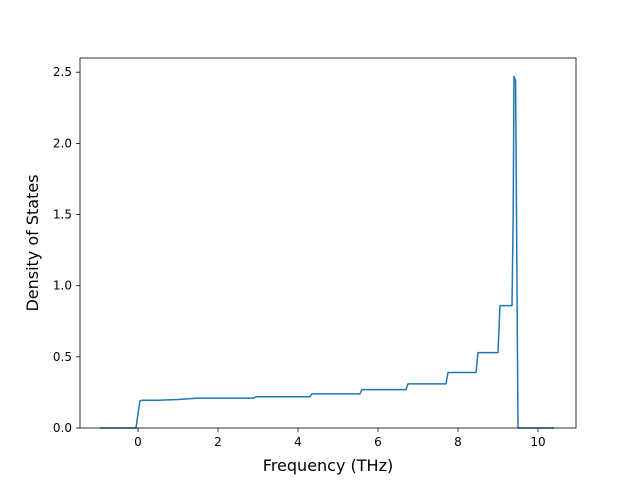 The image size is (640, 480). Describe the element at coordinates (138, 442) in the screenshot. I see `x-tick-label: 0` at that location.